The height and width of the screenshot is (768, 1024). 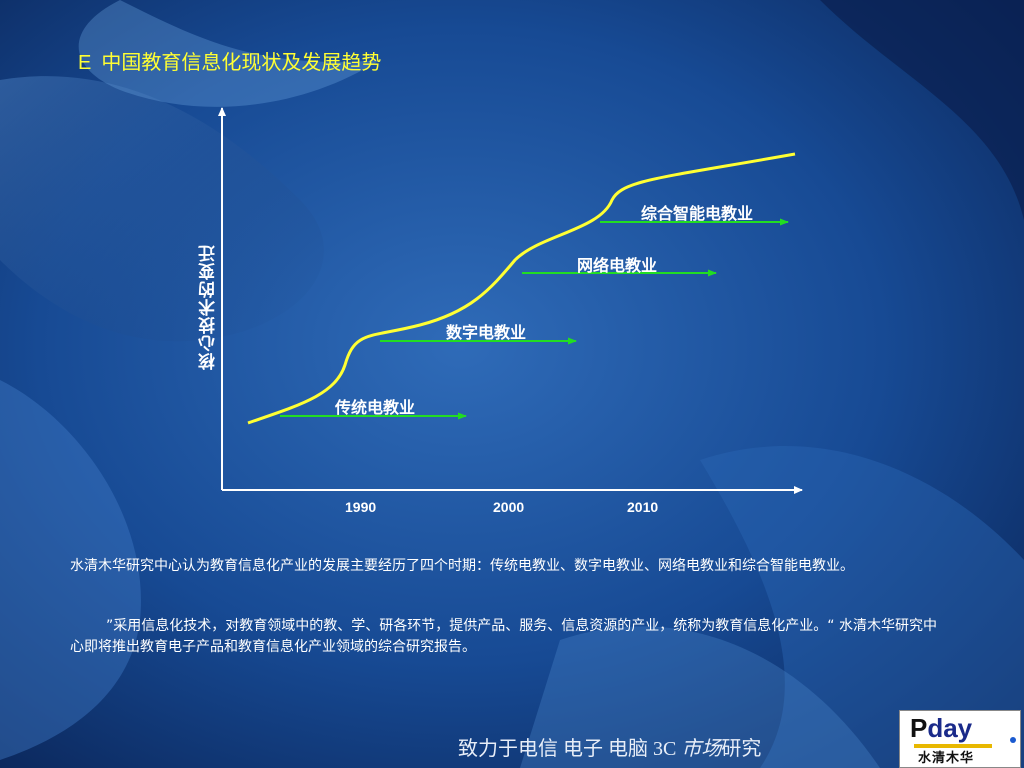 What do you see at coordinates (697, 213) in the screenshot?
I see `stage-label-integrated: 综合智能电教业` at bounding box center [697, 213].